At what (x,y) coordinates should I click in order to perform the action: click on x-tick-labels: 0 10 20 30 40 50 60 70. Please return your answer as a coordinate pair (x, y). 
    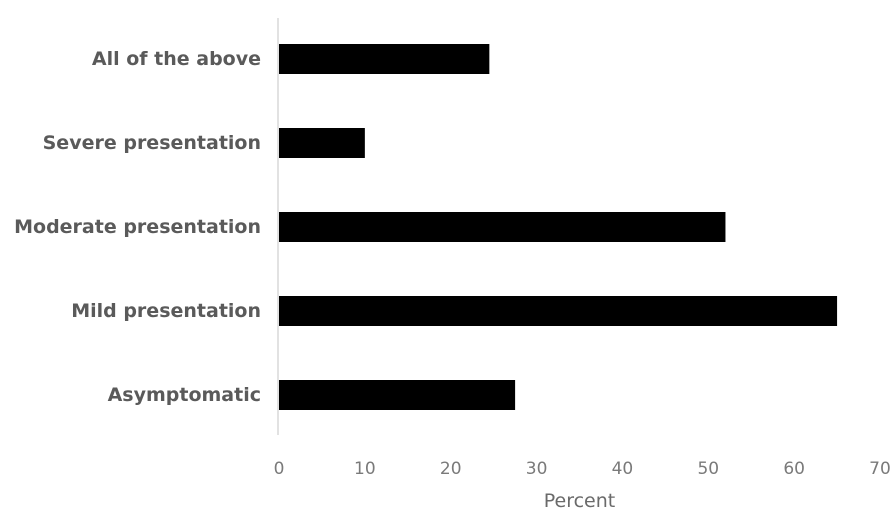
    Looking at the image, I should click on (582, 469).